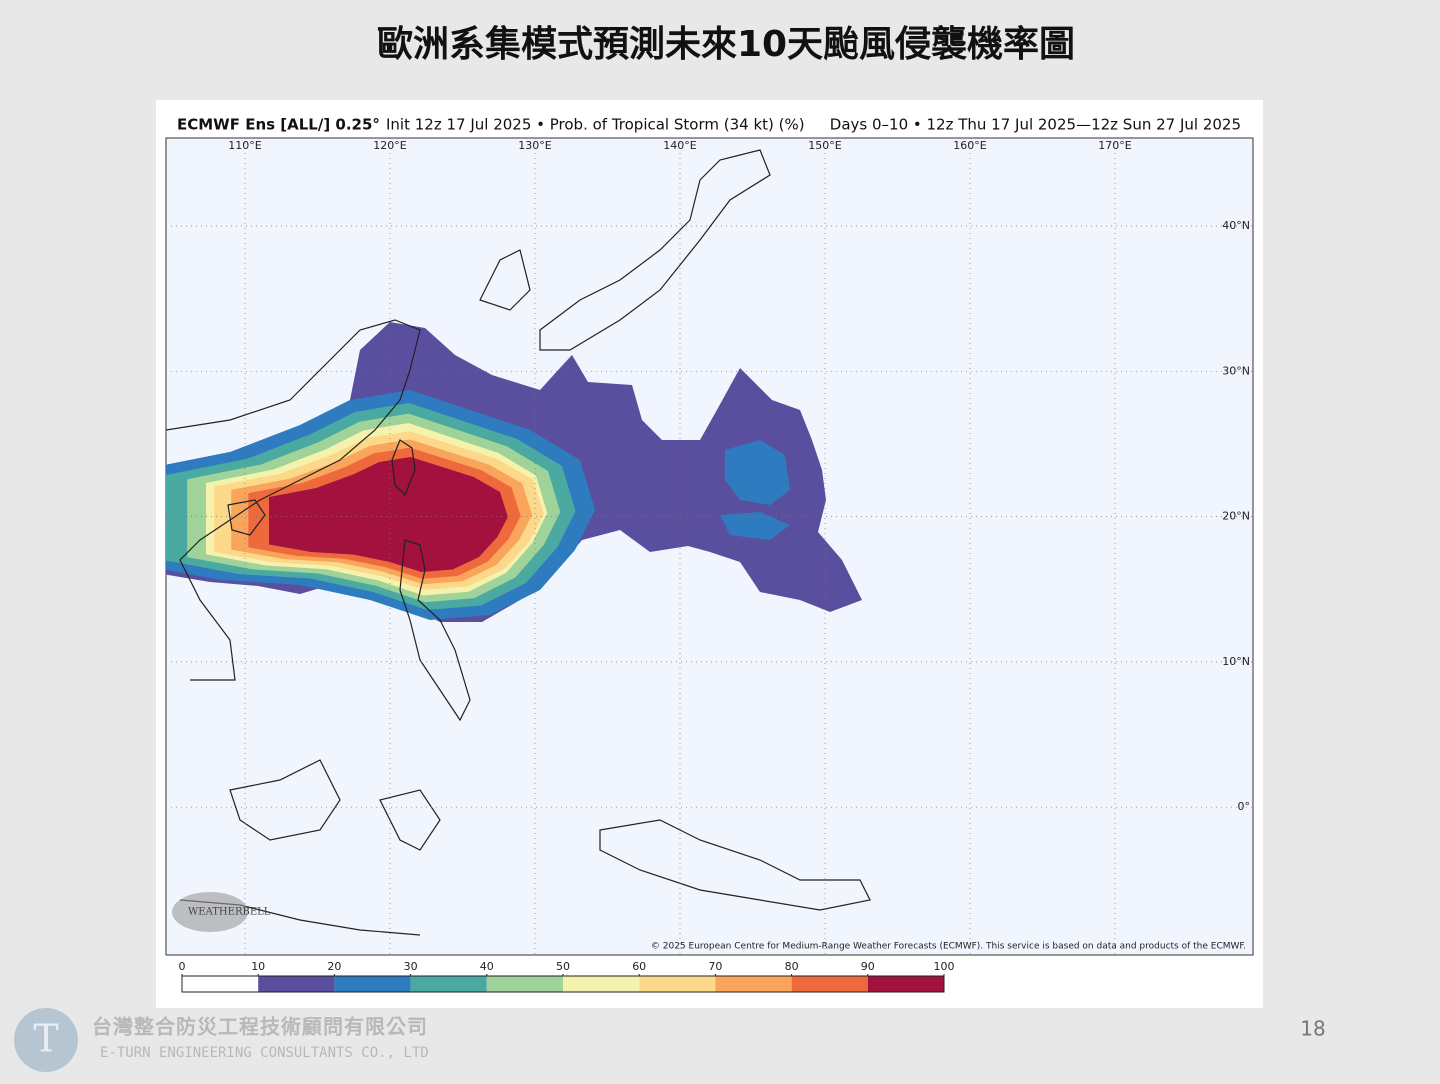 Image resolution: width=1440 pixels, height=1084 pixels. I want to click on lon-label: 150°E, so click(824, 145).